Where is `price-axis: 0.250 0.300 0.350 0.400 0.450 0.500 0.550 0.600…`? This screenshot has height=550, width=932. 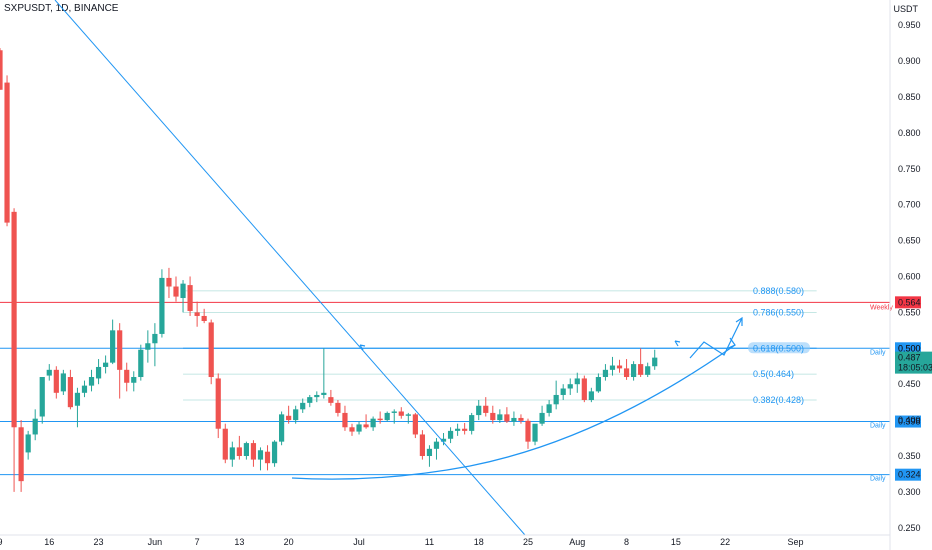
price-axis: 0.250 0.300 0.350 0.400 0.450 0.500 0.550 0.600… is located at coordinates (910, 275).